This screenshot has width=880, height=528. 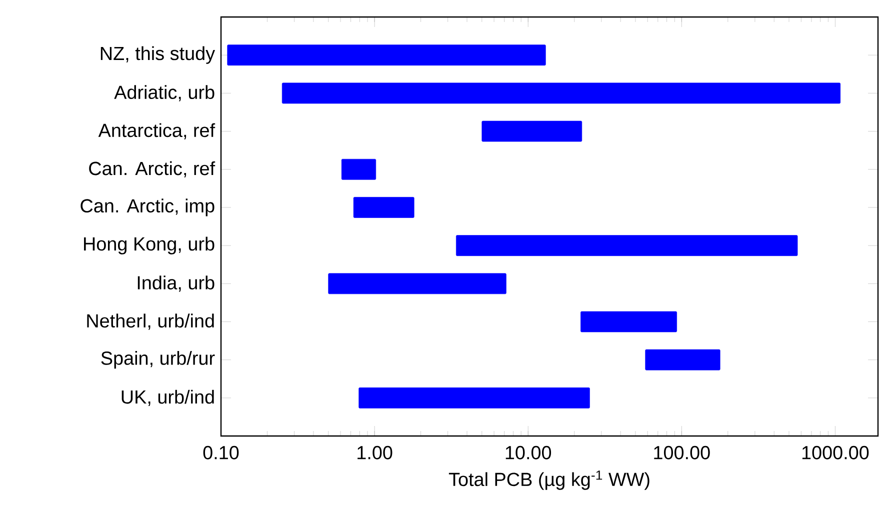 I want to click on y-tick-label: Adriatic, urb, so click(x=164, y=93).